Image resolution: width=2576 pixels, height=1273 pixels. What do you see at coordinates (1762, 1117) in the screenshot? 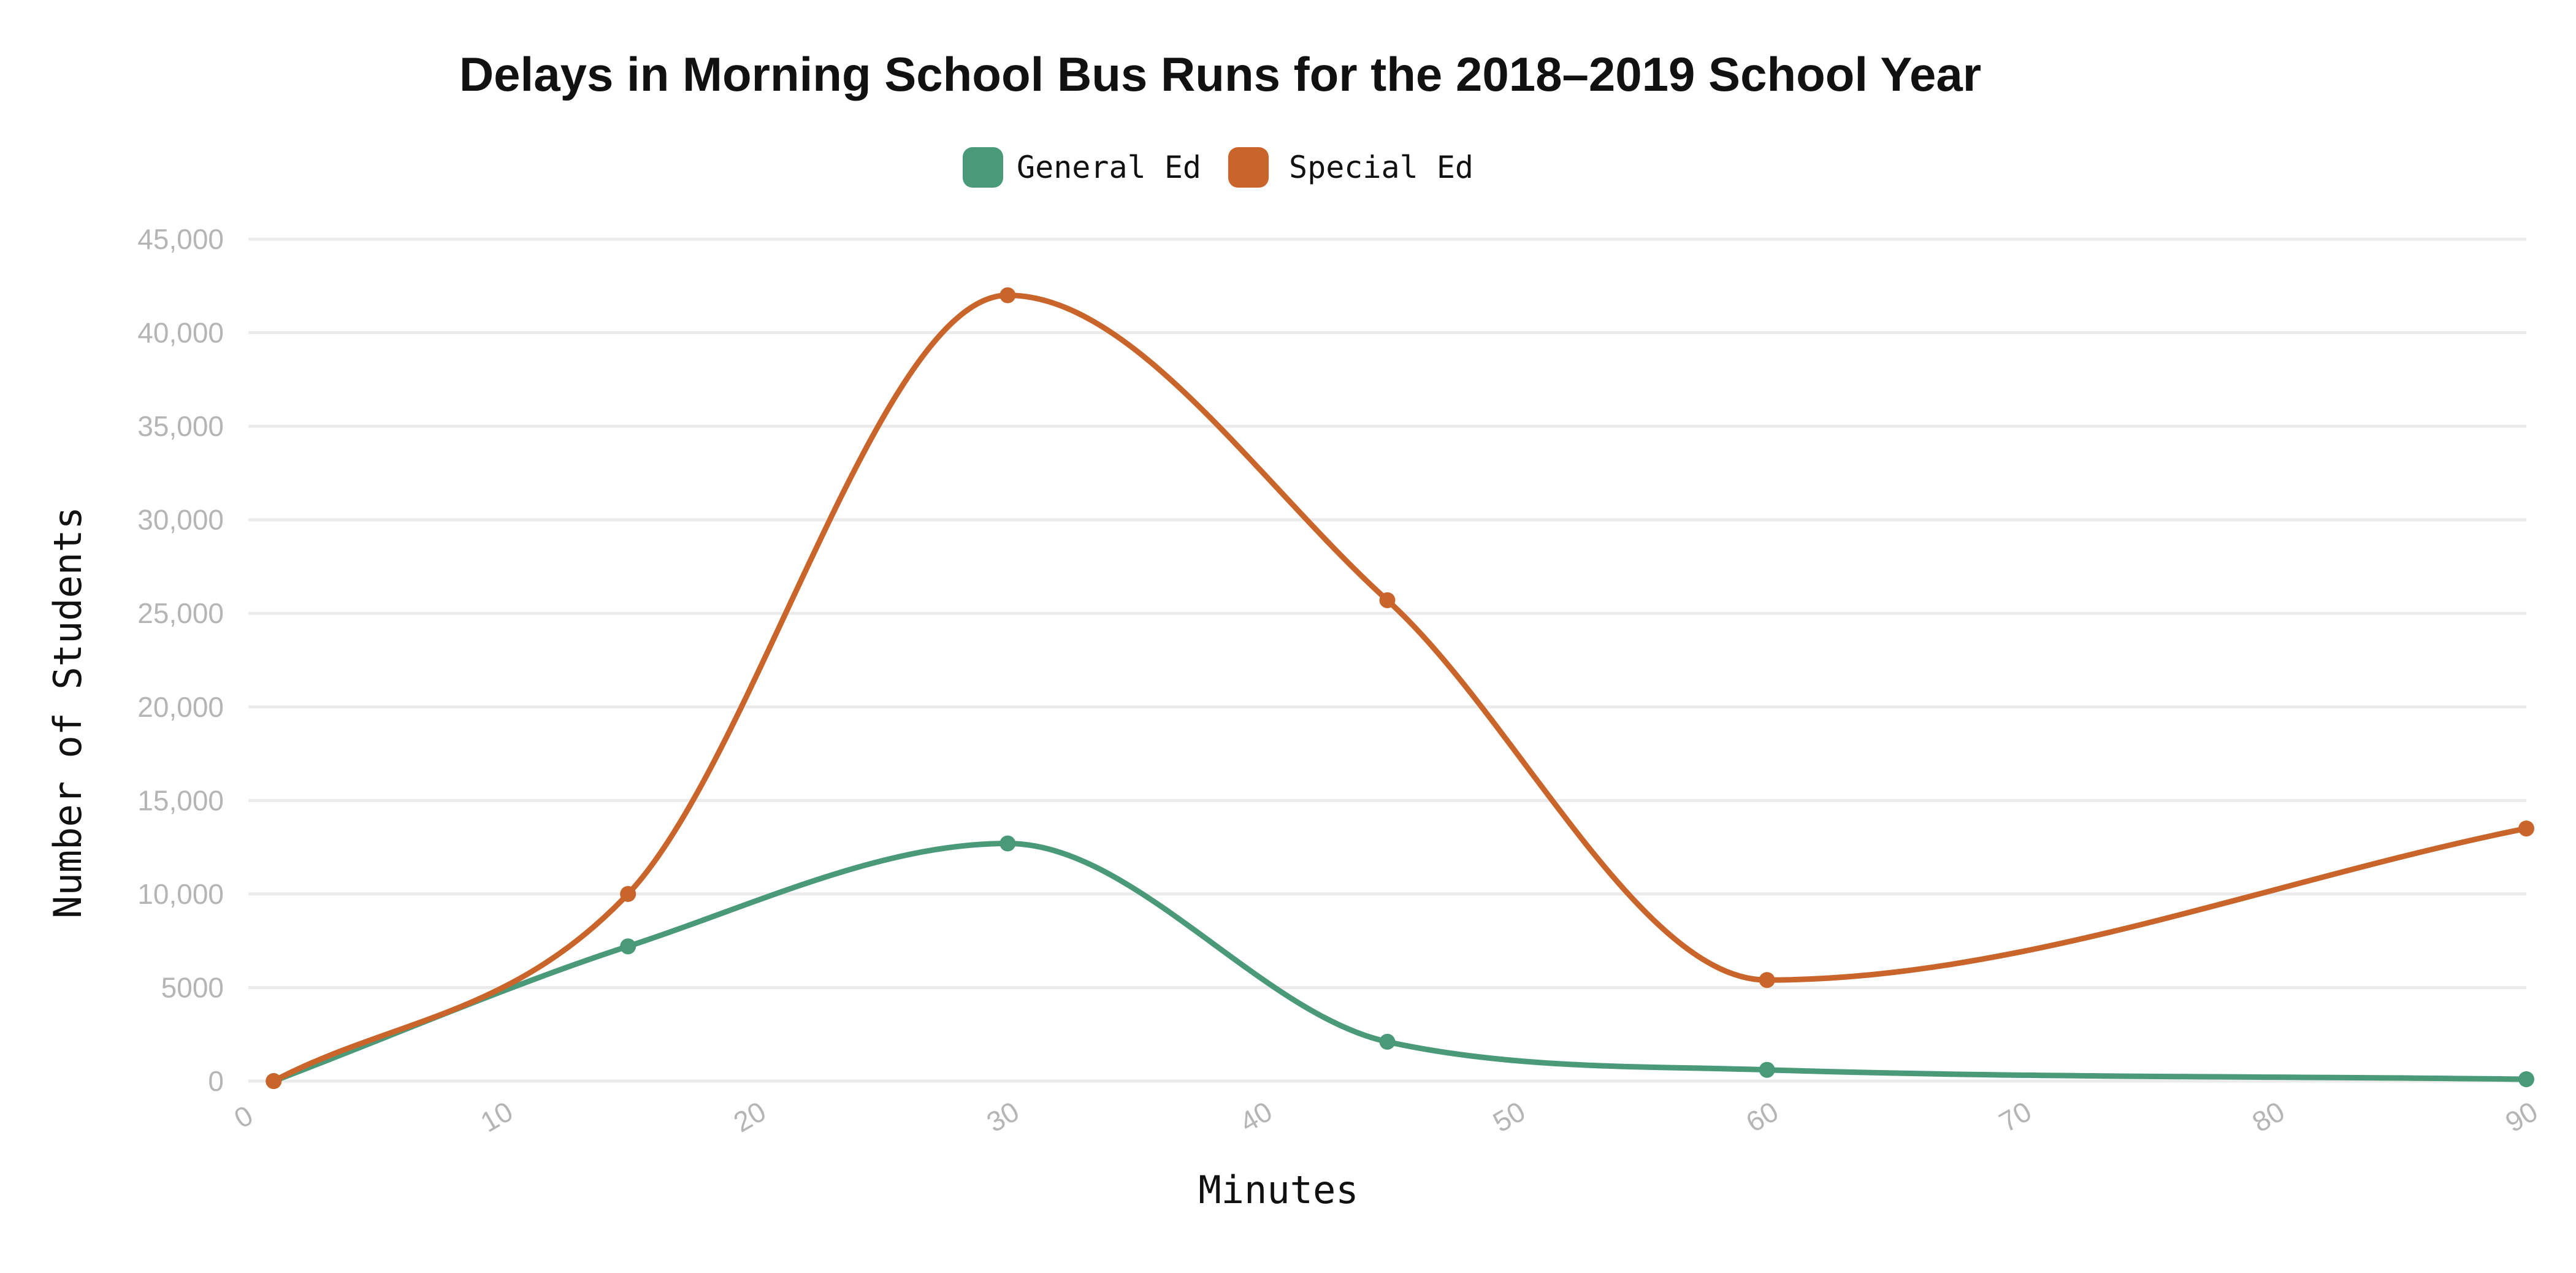
I see `x-tick-label: 60` at bounding box center [1762, 1117].